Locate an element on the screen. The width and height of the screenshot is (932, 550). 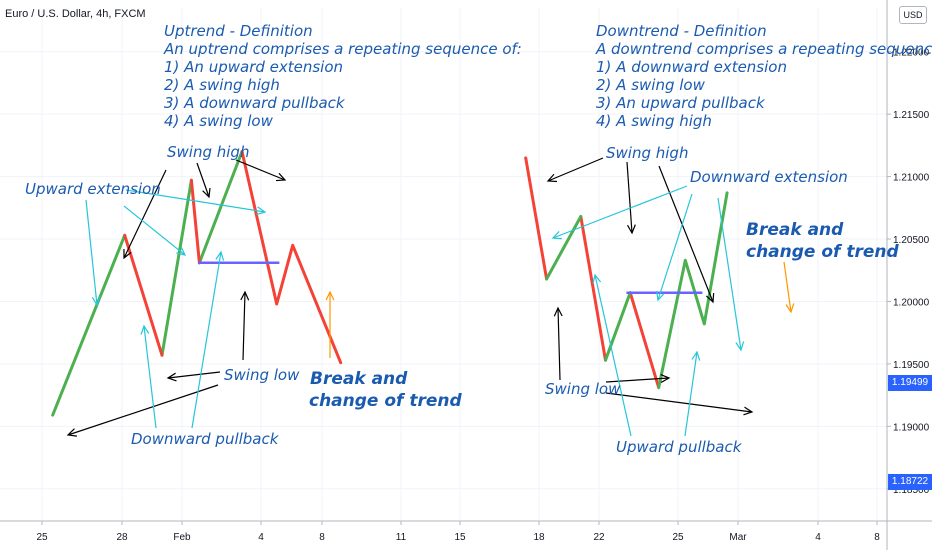
price-tick-label: 1.19500 is located at coordinates (911, 365).